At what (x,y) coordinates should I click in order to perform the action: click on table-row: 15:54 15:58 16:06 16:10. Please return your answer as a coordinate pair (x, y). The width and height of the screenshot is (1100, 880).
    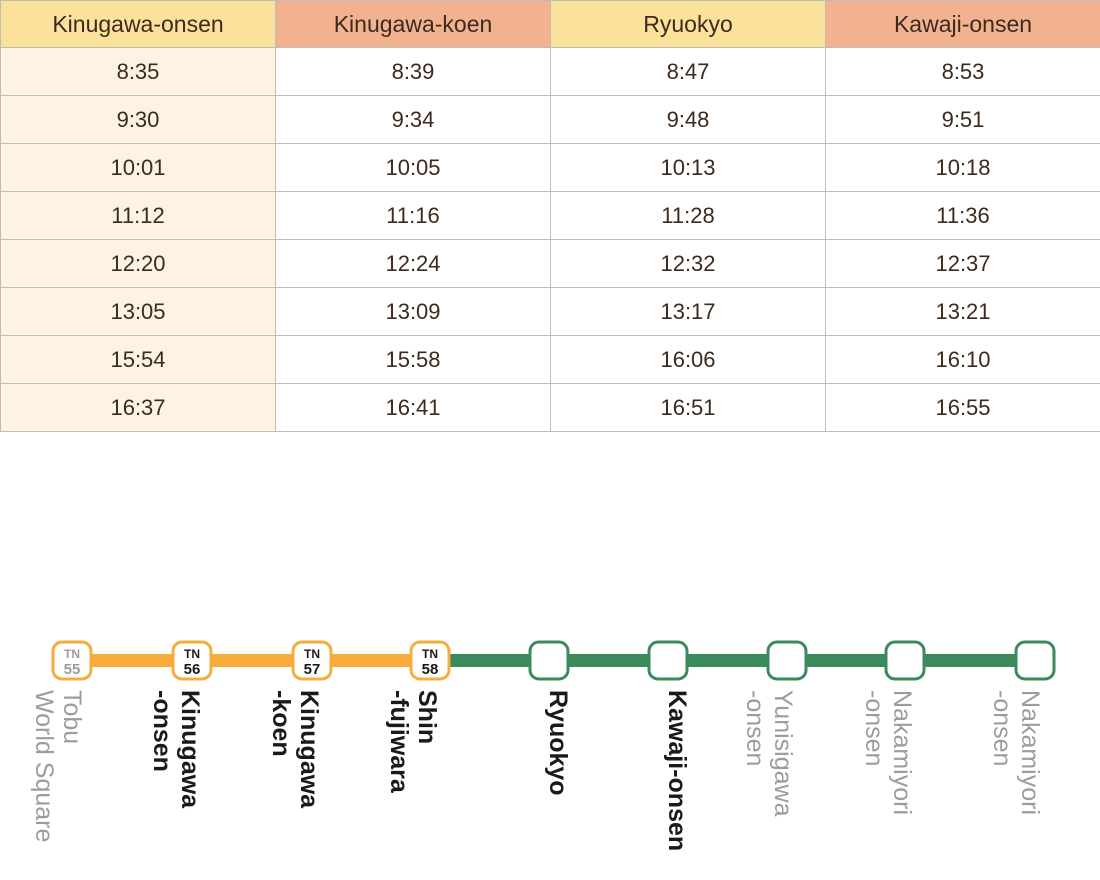
    Looking at the image, I should click on (550, 359).